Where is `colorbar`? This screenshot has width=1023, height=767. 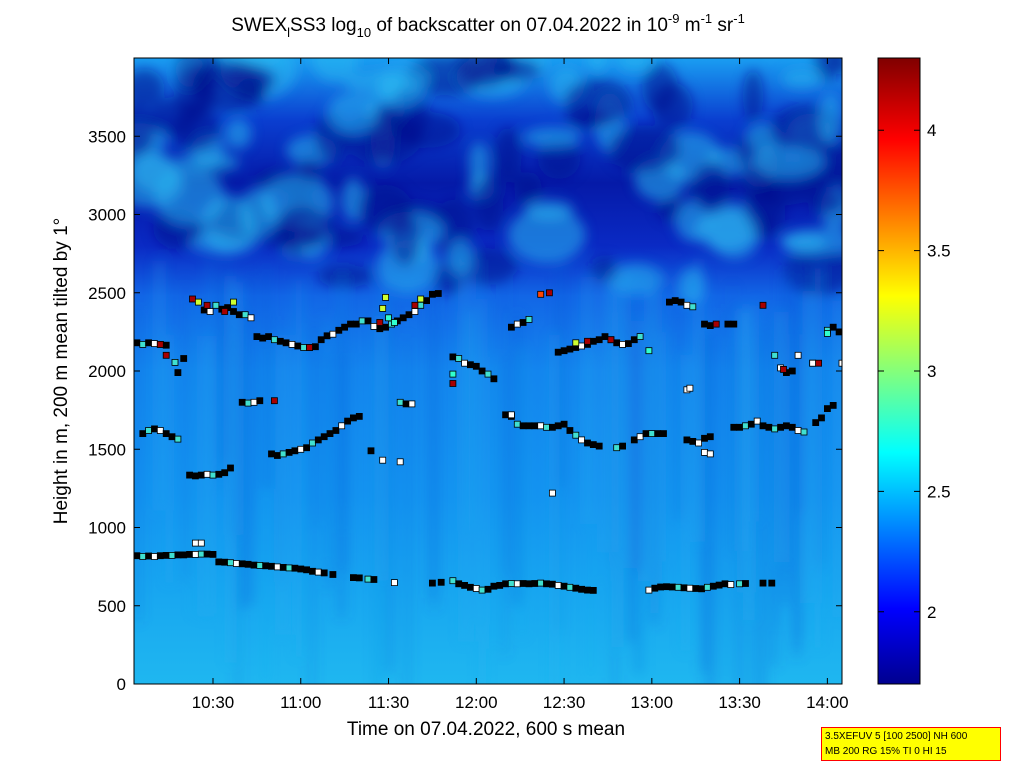 colorbar is located at coordinates (899, 371).